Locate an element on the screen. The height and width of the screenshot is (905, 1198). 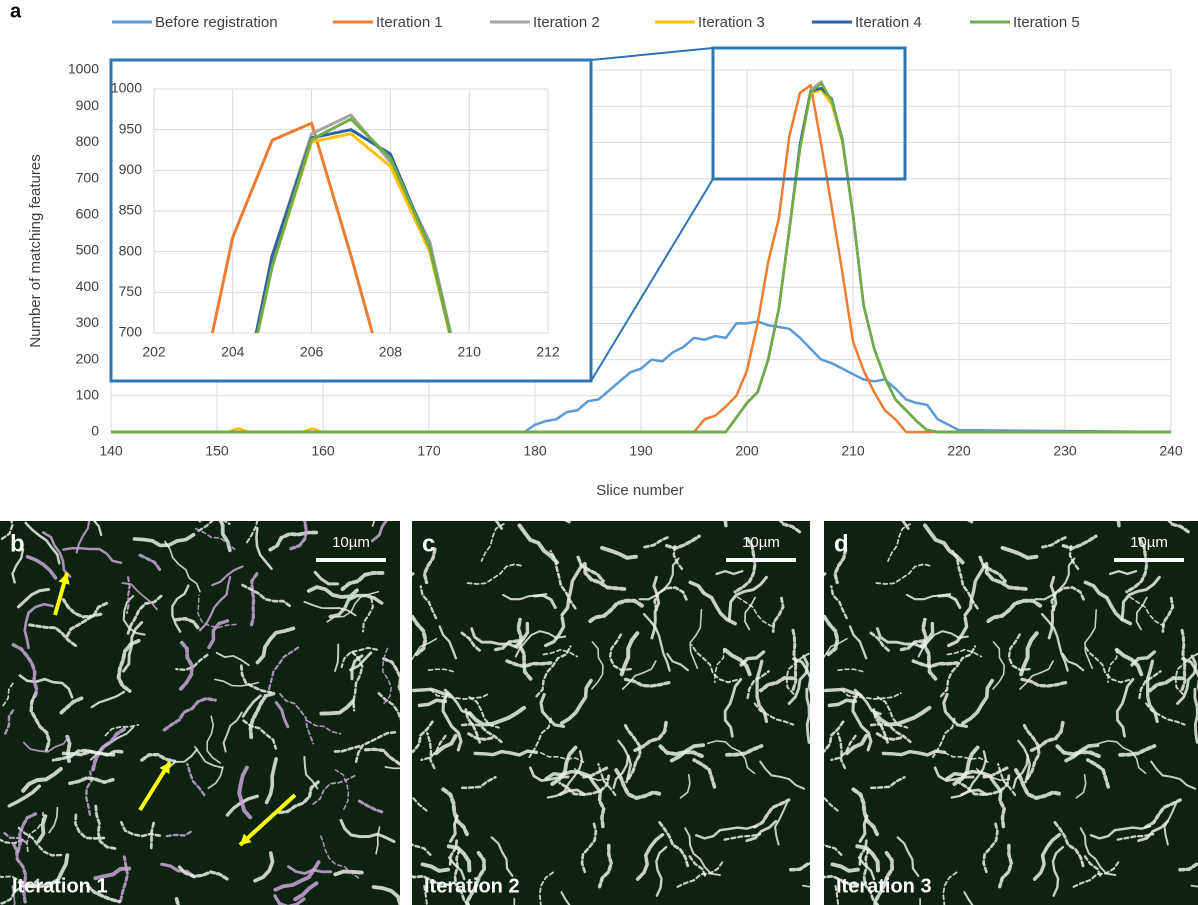
x-tick-label: 202 is located at coordinates (154, 352).